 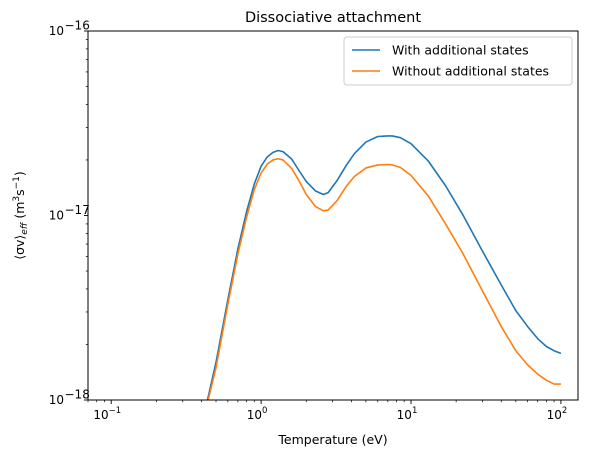 I want to click on legend-box, so click(x=458, y=61).